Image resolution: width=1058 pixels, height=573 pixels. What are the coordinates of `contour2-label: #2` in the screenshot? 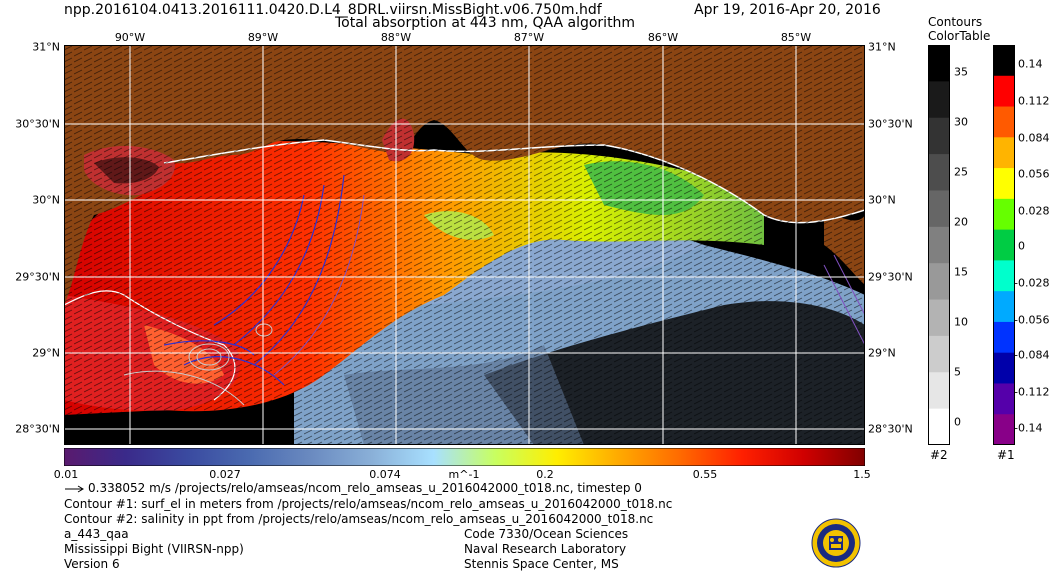 It's located at (939, 455).